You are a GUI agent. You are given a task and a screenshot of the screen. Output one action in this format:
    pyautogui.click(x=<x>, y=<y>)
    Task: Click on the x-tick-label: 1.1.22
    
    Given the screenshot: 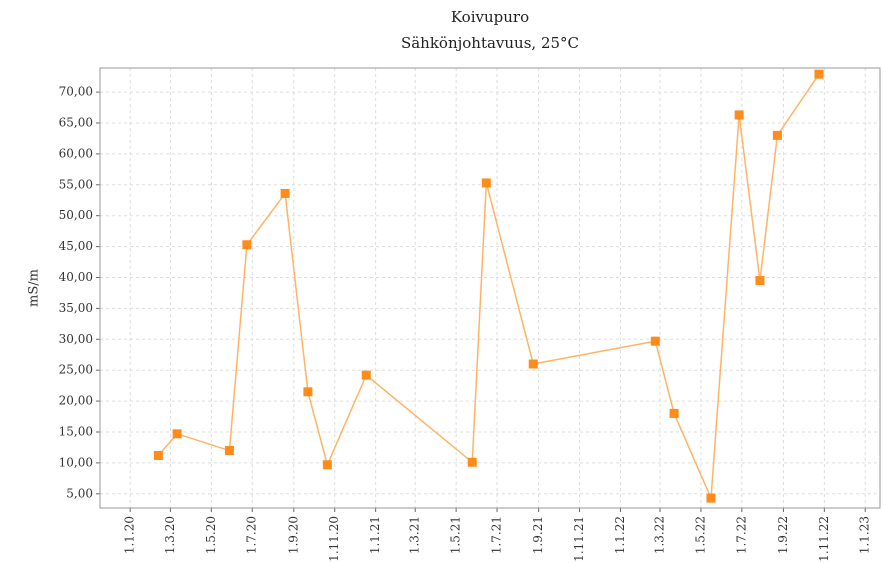 What is the action you would take?
    pyautogui.click(x=620, y=535)
    